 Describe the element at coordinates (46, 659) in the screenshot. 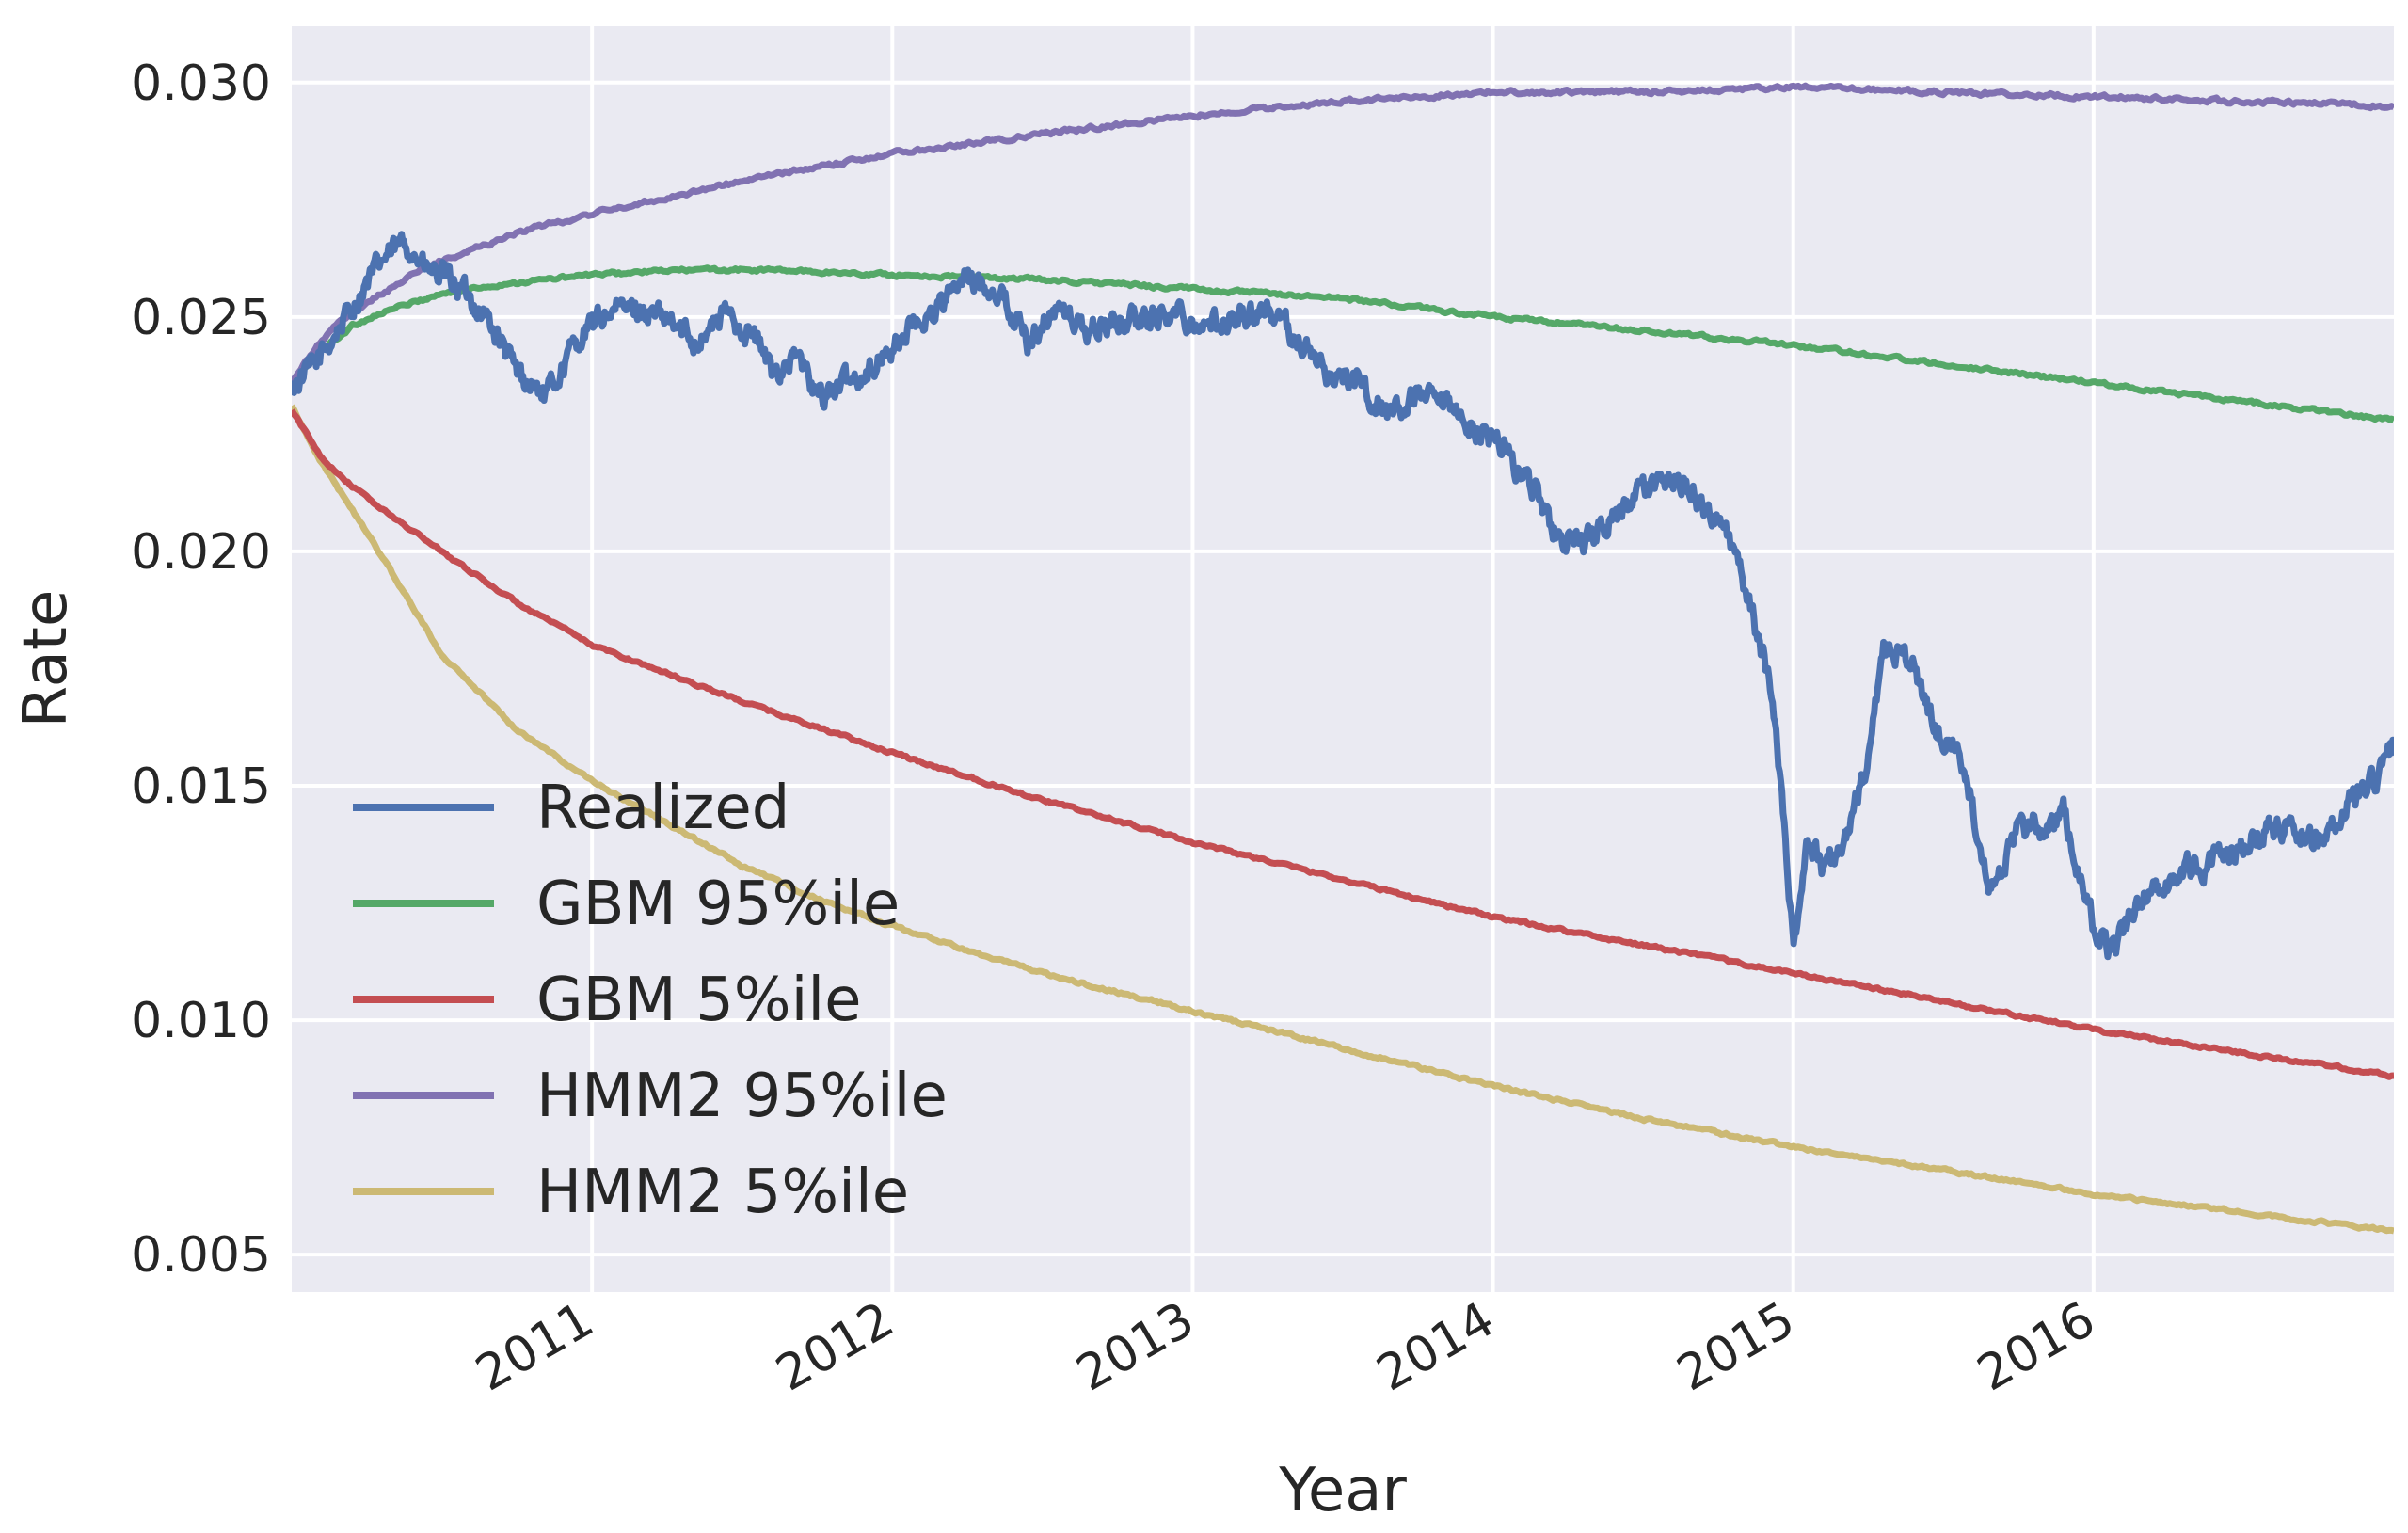

I see `y-axis-title: Rate` at that location.